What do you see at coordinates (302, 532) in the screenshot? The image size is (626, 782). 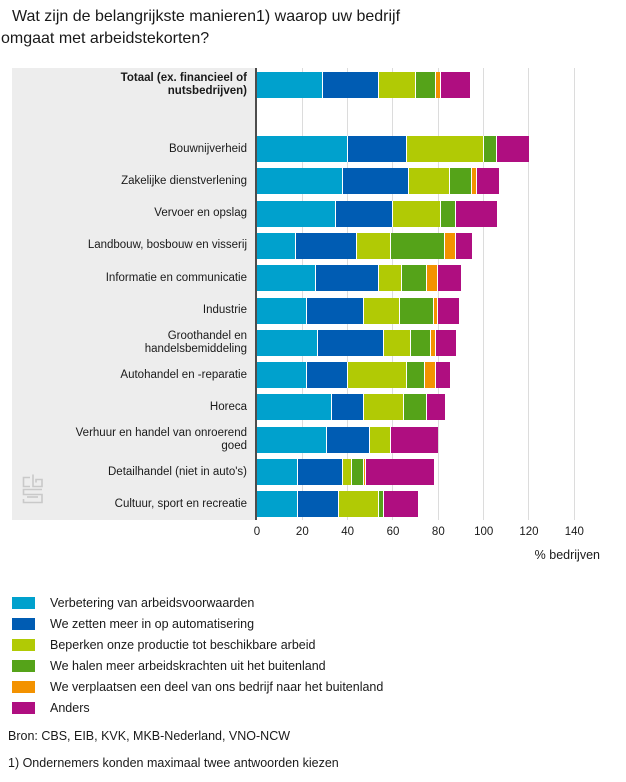 I see `x-tick-label: 20` at bounding box center [302, 532].